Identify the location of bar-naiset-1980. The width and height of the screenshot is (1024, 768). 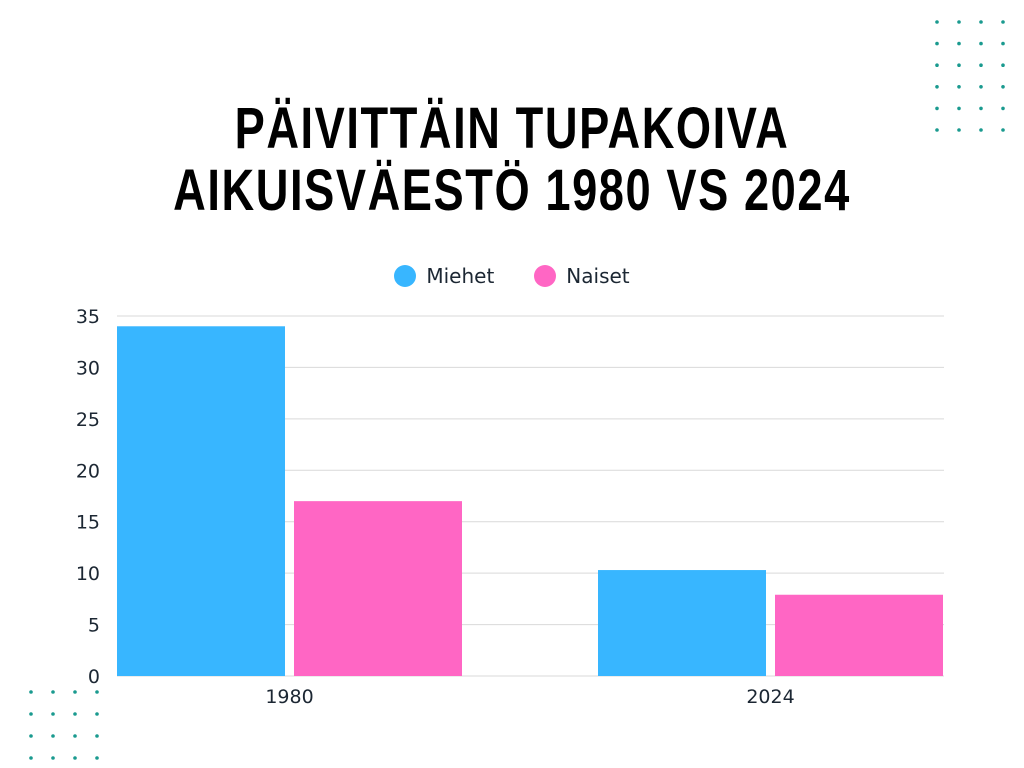
(378, 588).